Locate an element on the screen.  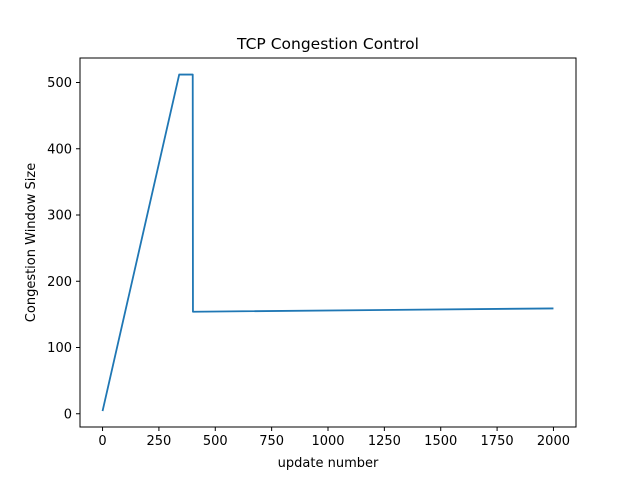
y-axis-ticks: 0 100 200 300 400 500 is located at coordinates (63, 249).